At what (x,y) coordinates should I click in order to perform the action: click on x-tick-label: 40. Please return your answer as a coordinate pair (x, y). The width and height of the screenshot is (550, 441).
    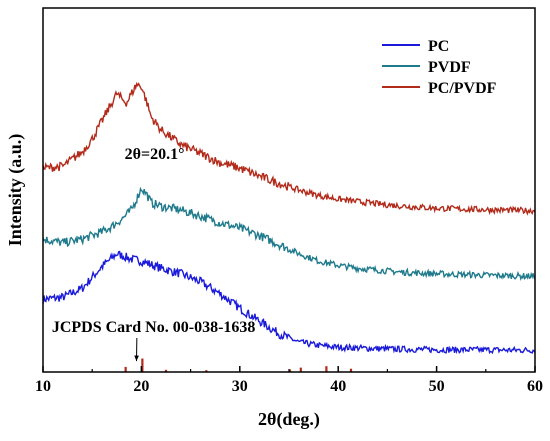
    Looking at the image, I should click on (338, 386).